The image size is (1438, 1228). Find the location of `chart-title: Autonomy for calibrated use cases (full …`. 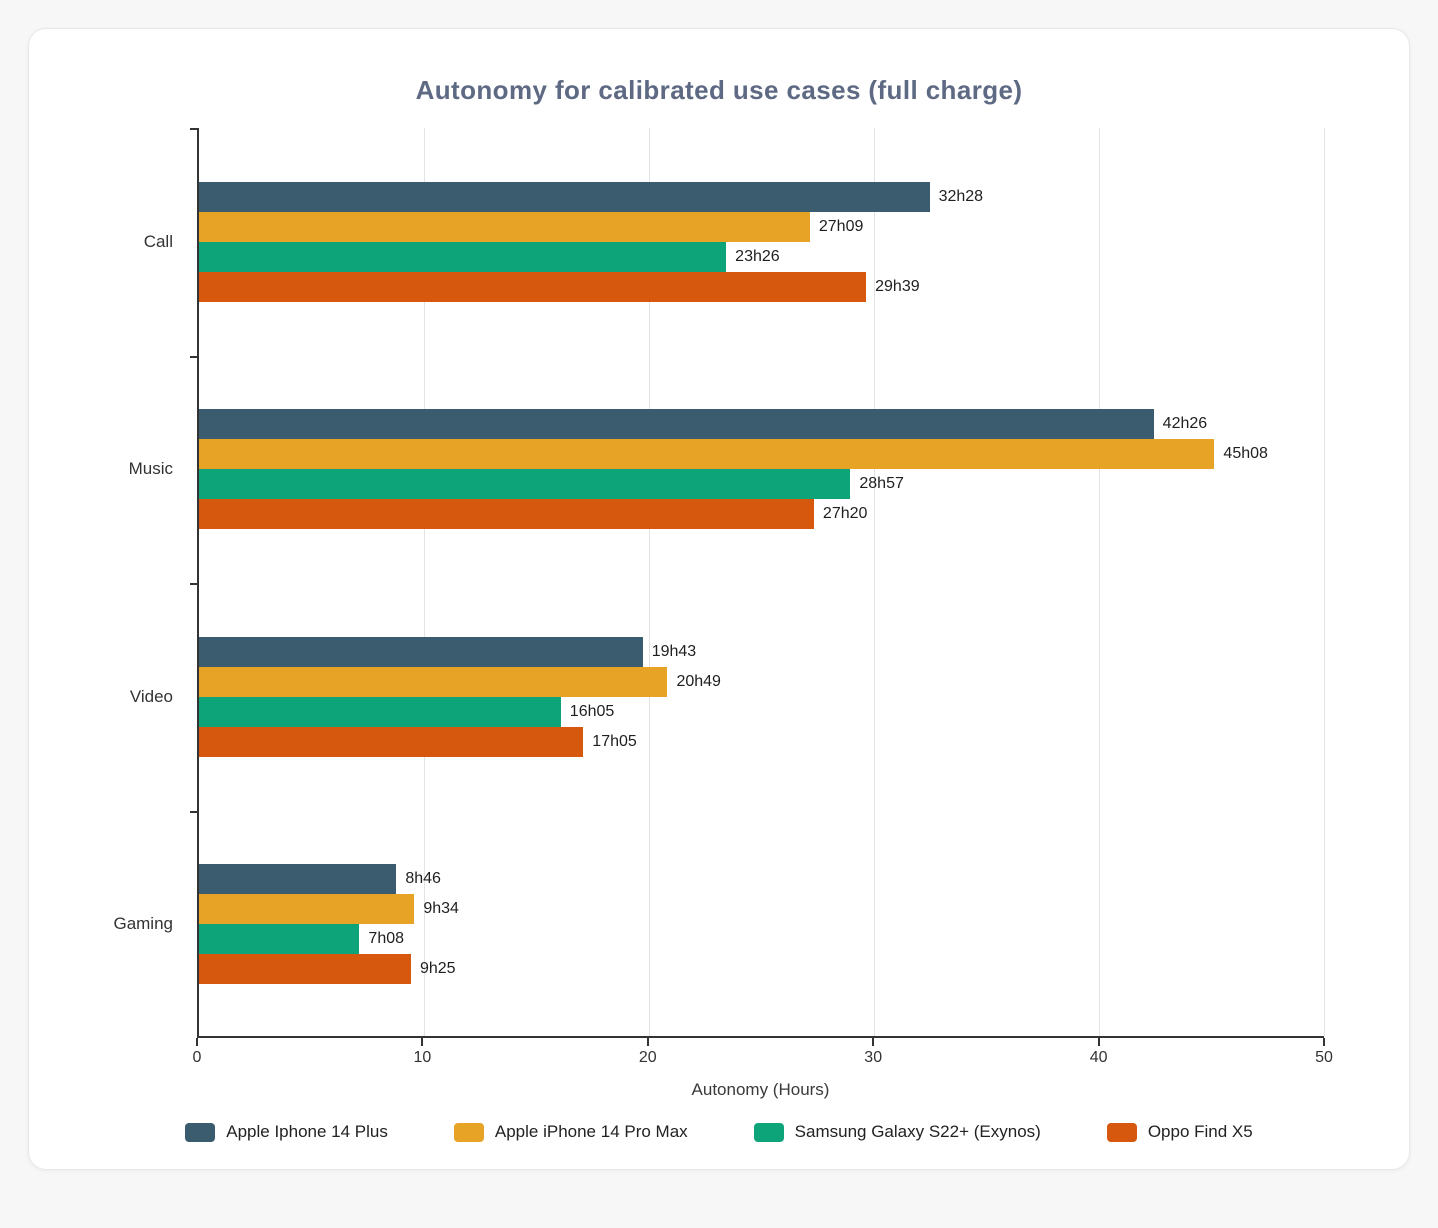

chart-title: Autonomy for calibrated use cases (full … is located at coordinates (719, 90).